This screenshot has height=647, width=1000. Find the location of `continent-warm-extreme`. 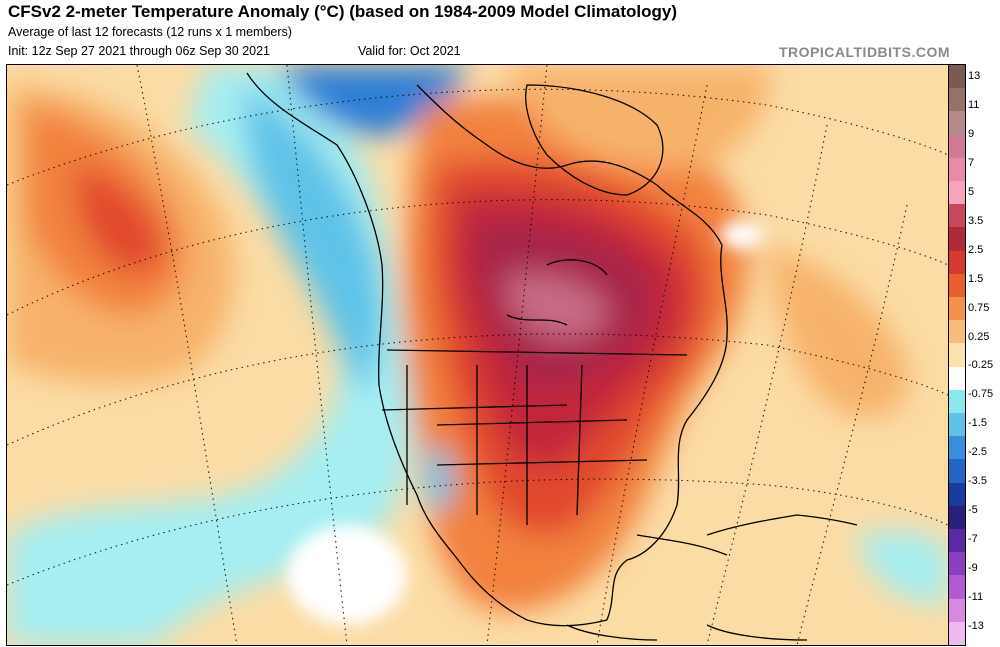

continent-warm-extreme is located at coordinates (557, 306).